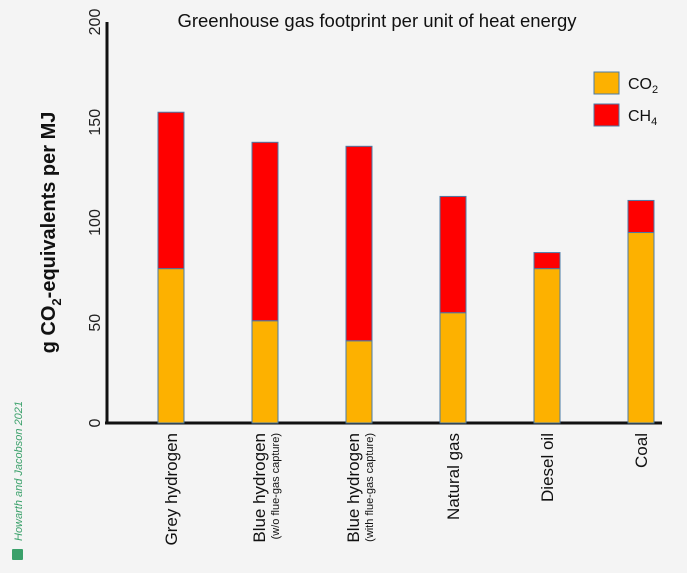 The height and width of the screenshot is (573, 687). I want to click on credit-icon, so click(17, 554).